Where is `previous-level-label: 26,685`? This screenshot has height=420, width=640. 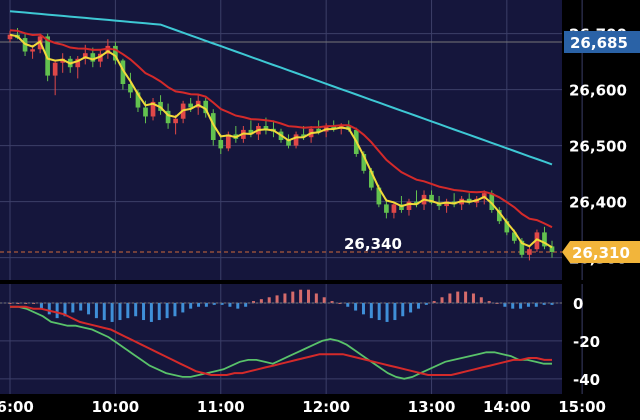
previous-level-label: 26,685 is located at coordinates (599, 43).